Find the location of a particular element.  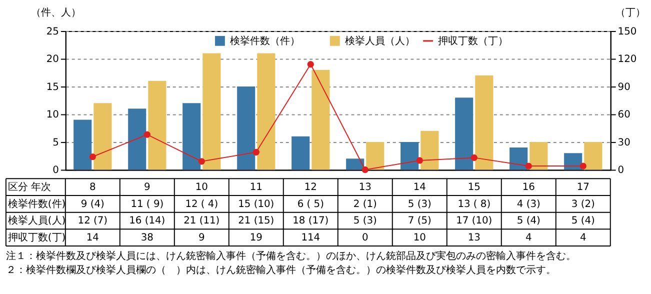

y2-tick-label: 30 is located at coordinates (624, 142).